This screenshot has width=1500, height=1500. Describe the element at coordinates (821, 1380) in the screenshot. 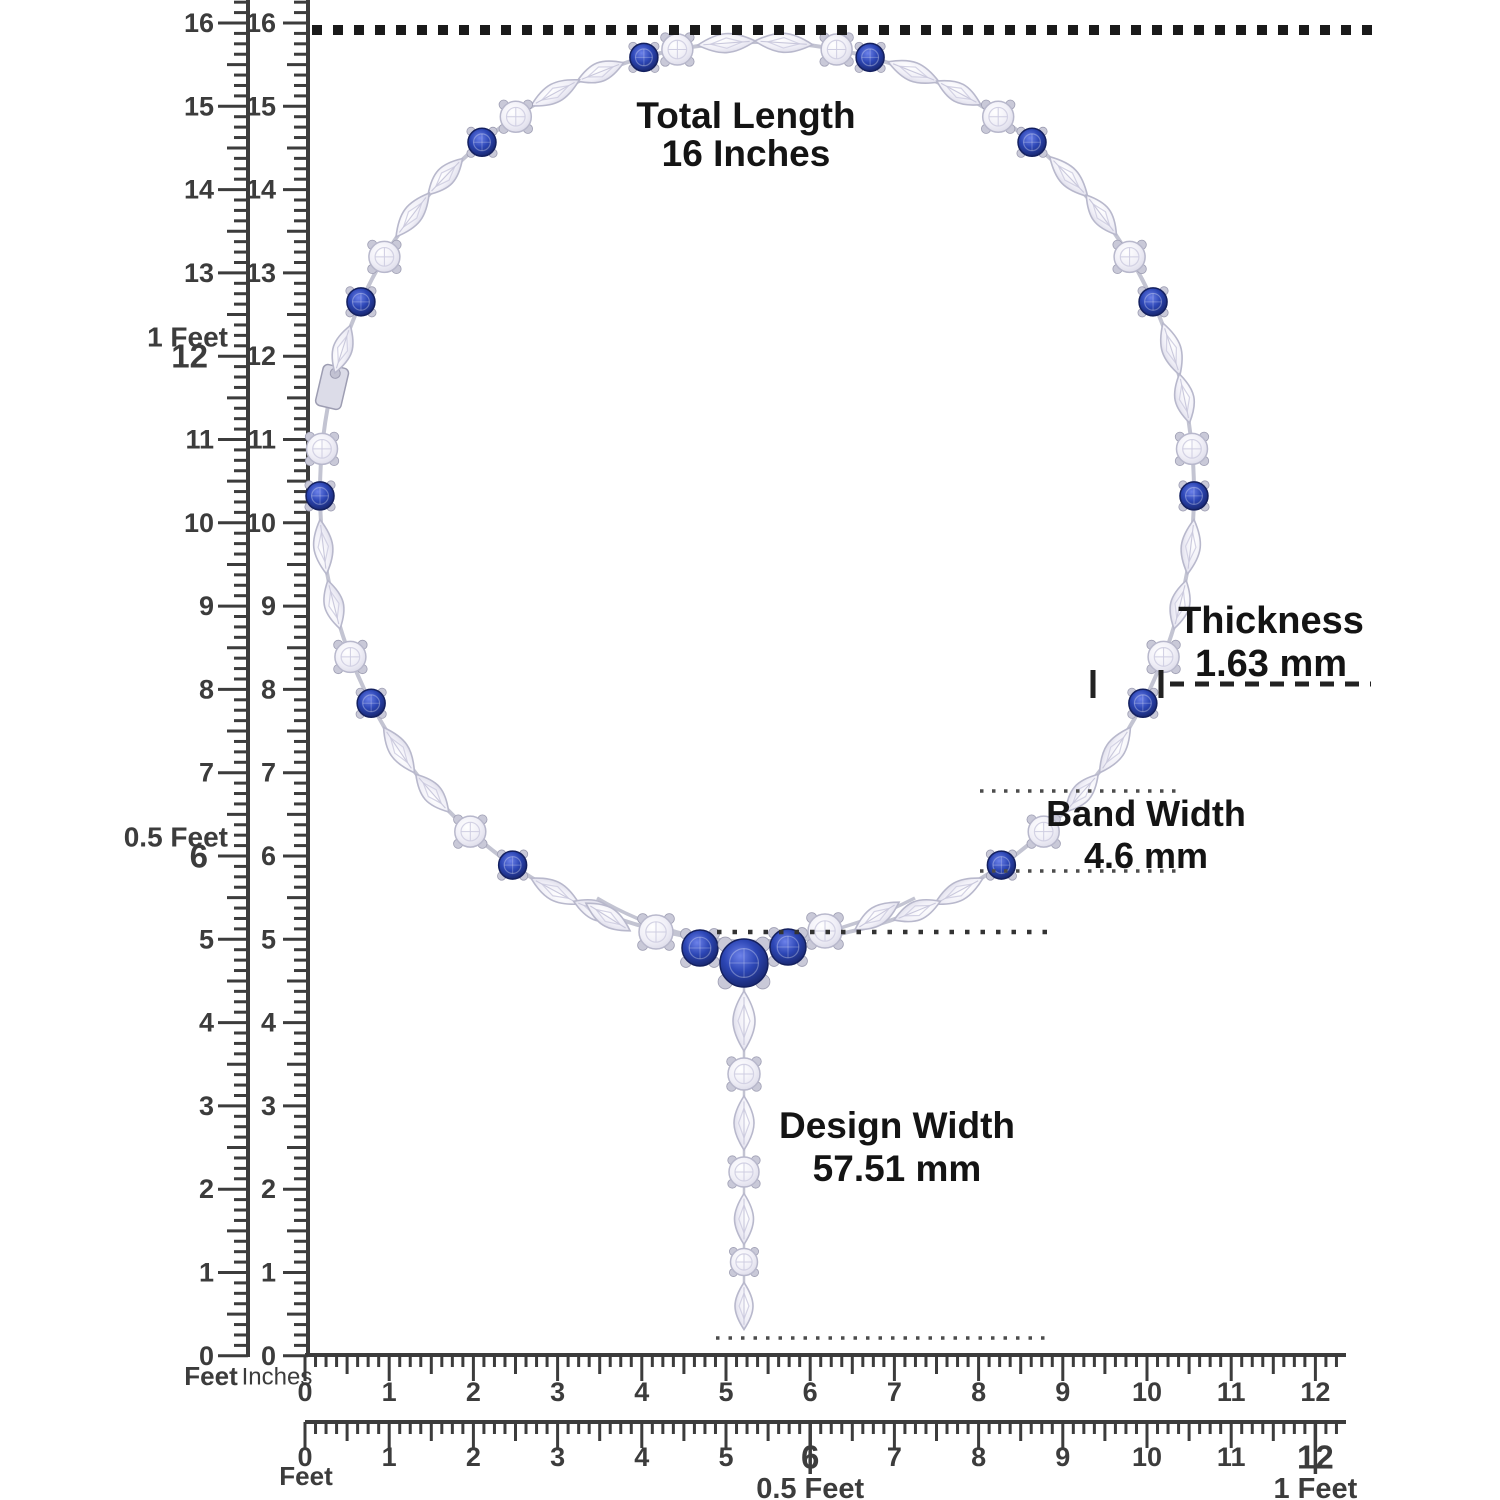

I see `horizontal-inches-ruler: 0 1 2 3 4 5 6 7 8 9 10 11 12` at that location.